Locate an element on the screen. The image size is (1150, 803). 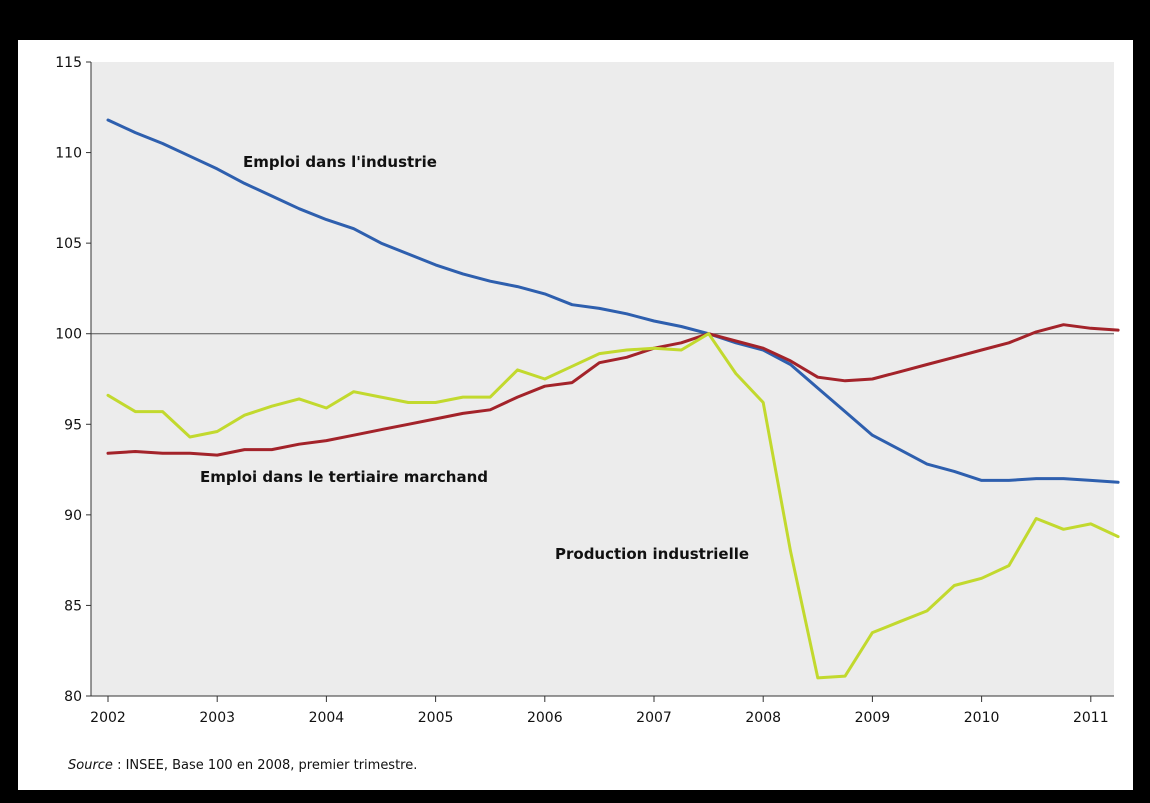
y-tick-label: 90 is located at coordinates (73, 516).